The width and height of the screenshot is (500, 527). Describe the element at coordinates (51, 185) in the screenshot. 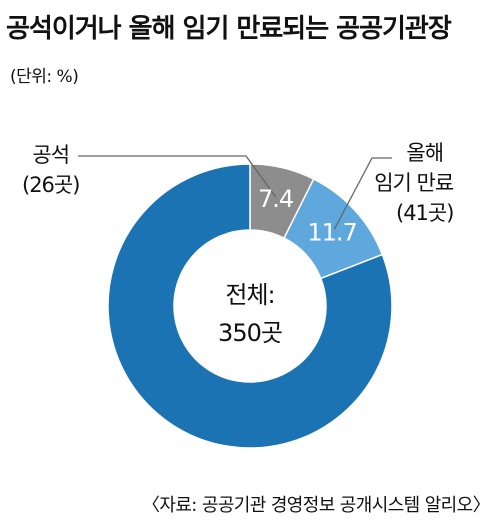

I see `callout-vacant-line2: (26곳)` at that location.